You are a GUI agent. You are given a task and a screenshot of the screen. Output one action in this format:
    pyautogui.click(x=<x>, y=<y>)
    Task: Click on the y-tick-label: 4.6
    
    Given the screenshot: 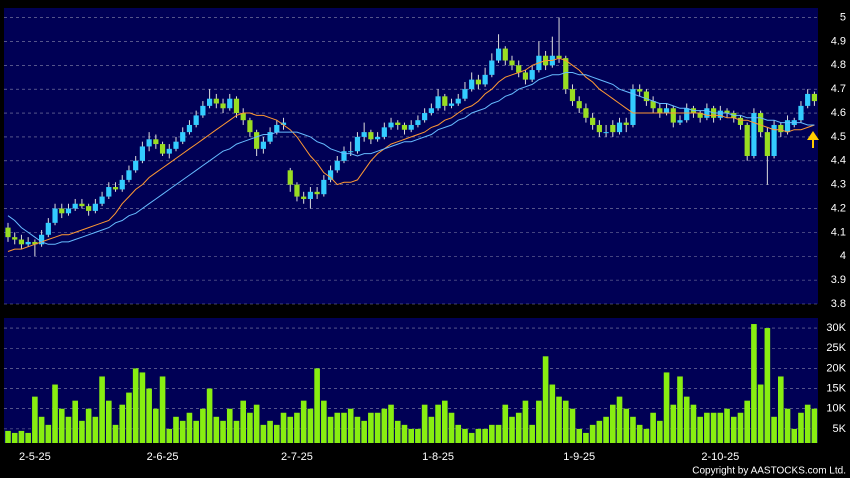 What is the action you would take?
    pyautogui.click(x=838, y=113)
    